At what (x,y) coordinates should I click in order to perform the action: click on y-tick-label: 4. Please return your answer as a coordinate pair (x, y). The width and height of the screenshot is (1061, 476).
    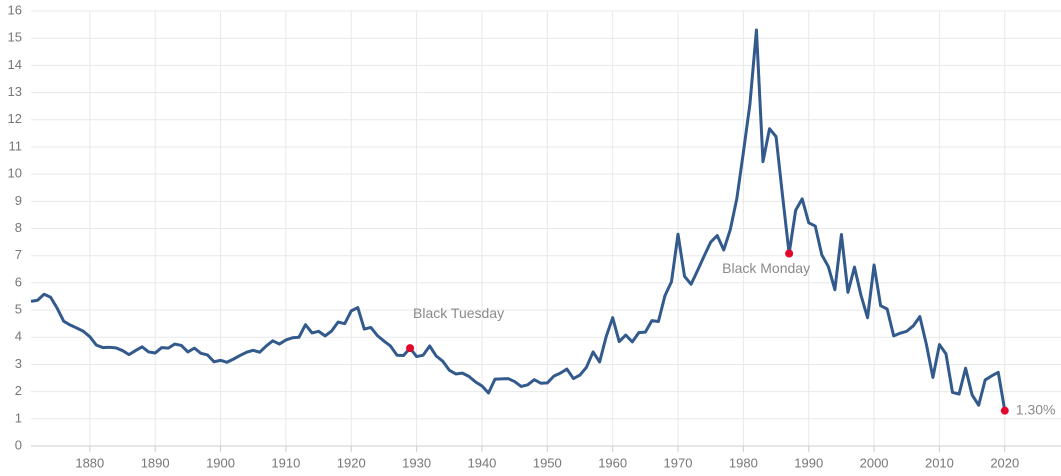
    Looking at the image, I should click on (18, 336).